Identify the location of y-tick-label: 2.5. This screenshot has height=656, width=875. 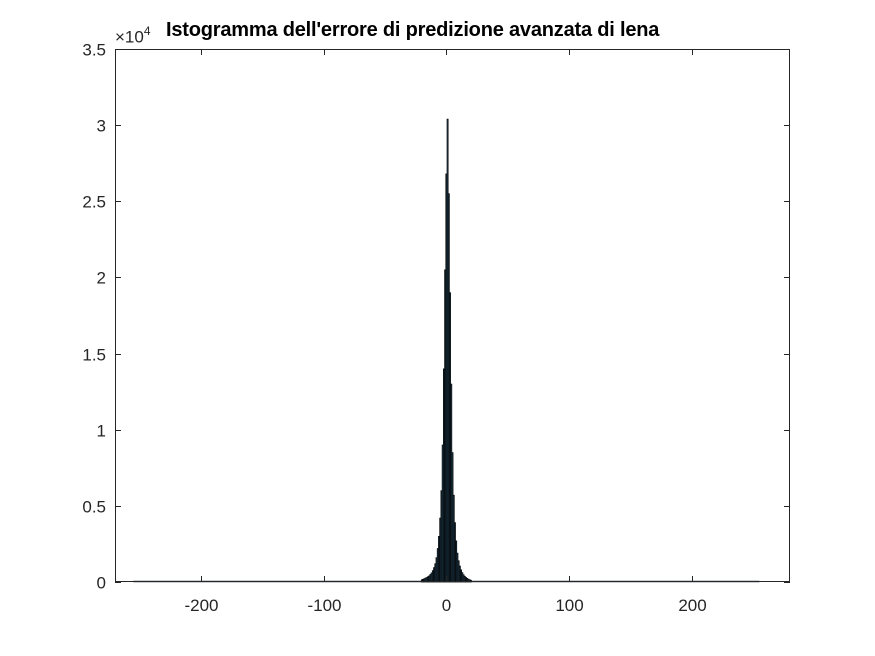
(94, 202).